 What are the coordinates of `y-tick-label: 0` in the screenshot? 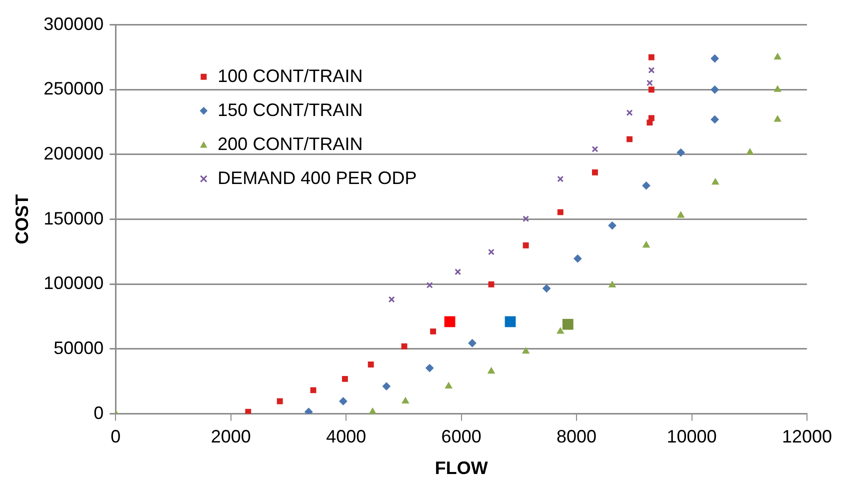 It's located at (99, 412).